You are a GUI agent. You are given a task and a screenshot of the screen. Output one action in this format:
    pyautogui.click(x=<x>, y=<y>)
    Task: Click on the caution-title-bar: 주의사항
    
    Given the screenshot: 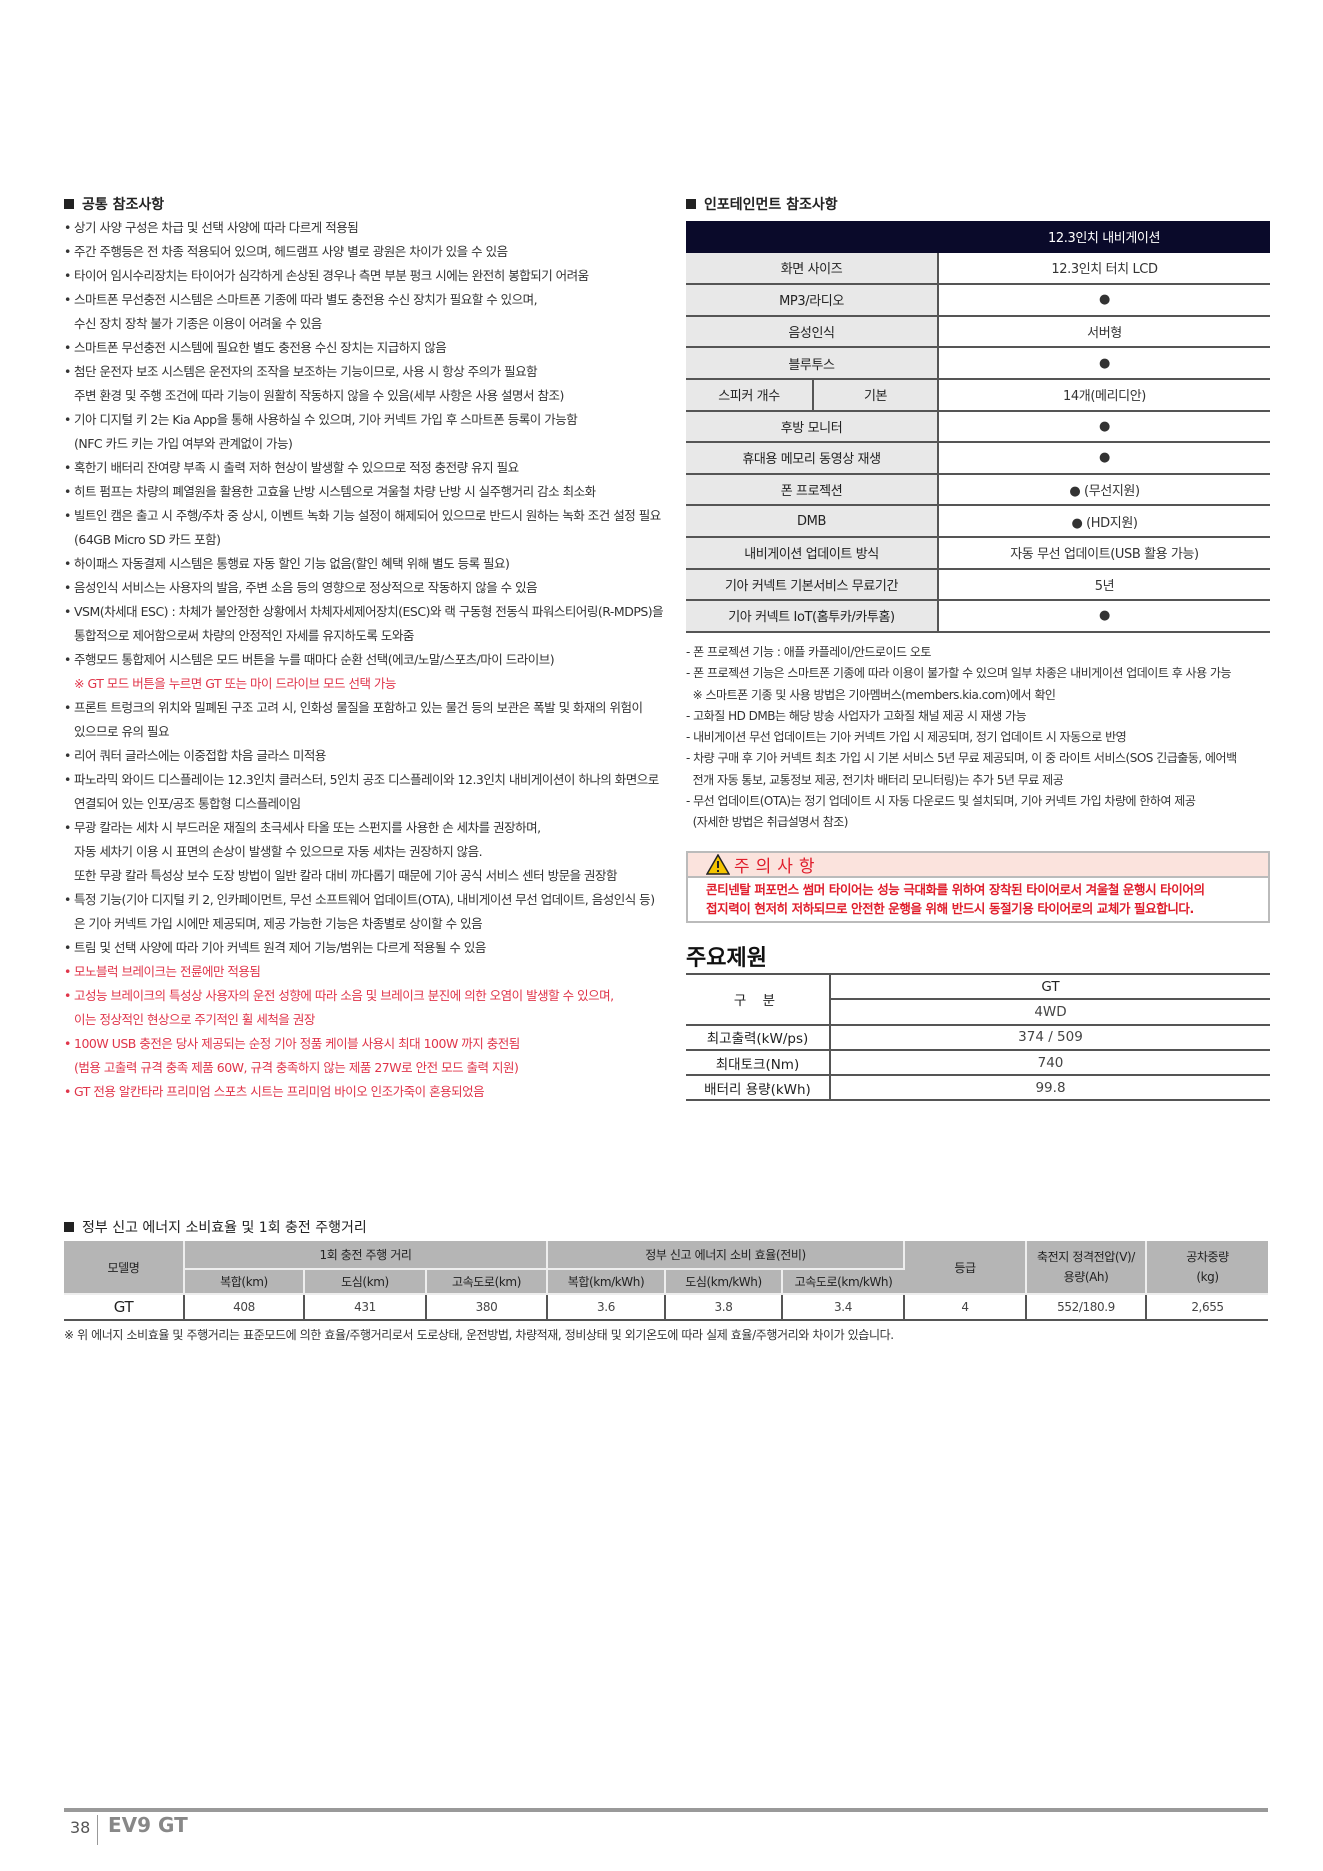 What is the action you would take?
    pyautogui.click(x=978, y=865)
    